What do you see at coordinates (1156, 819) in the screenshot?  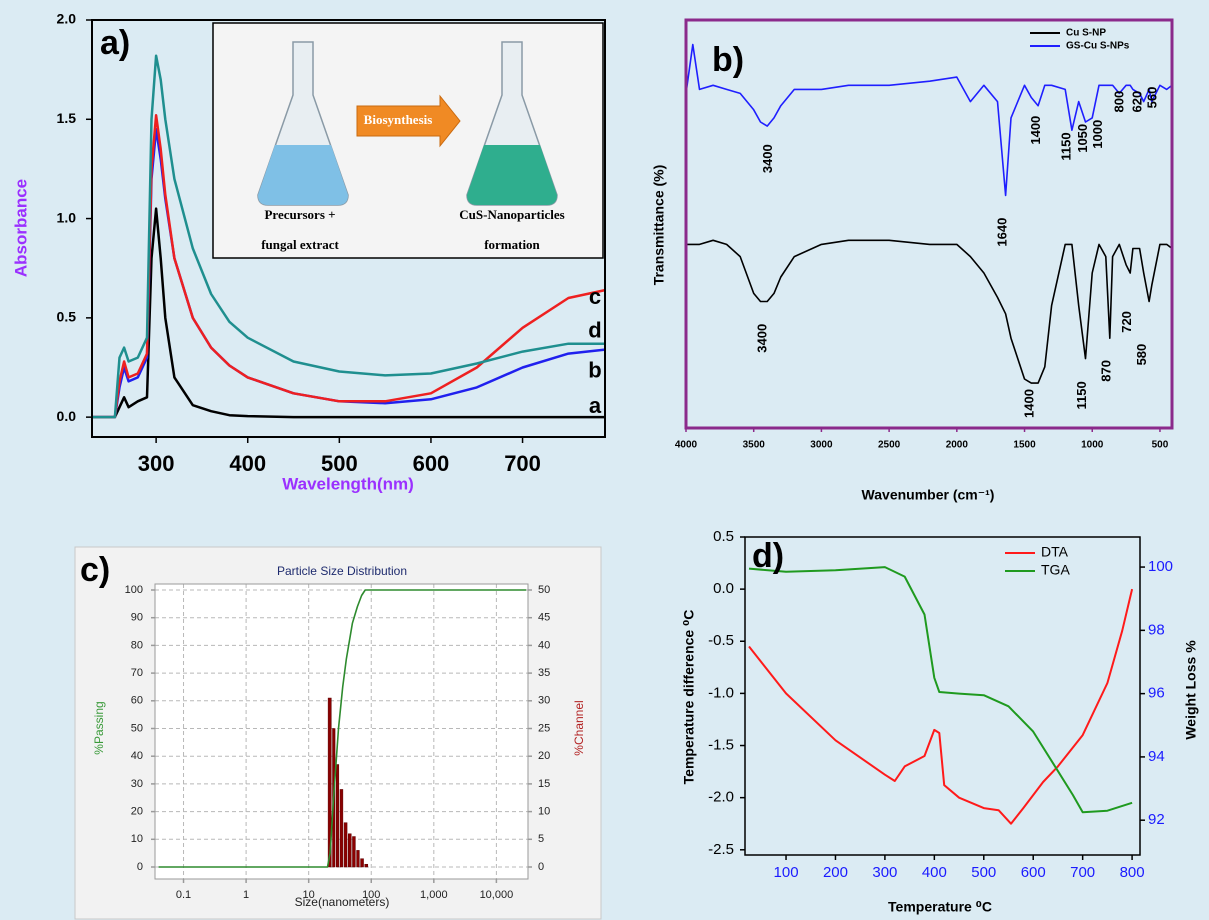 I see `y2-tick-label: 92` at bounding box center [1156, 819].